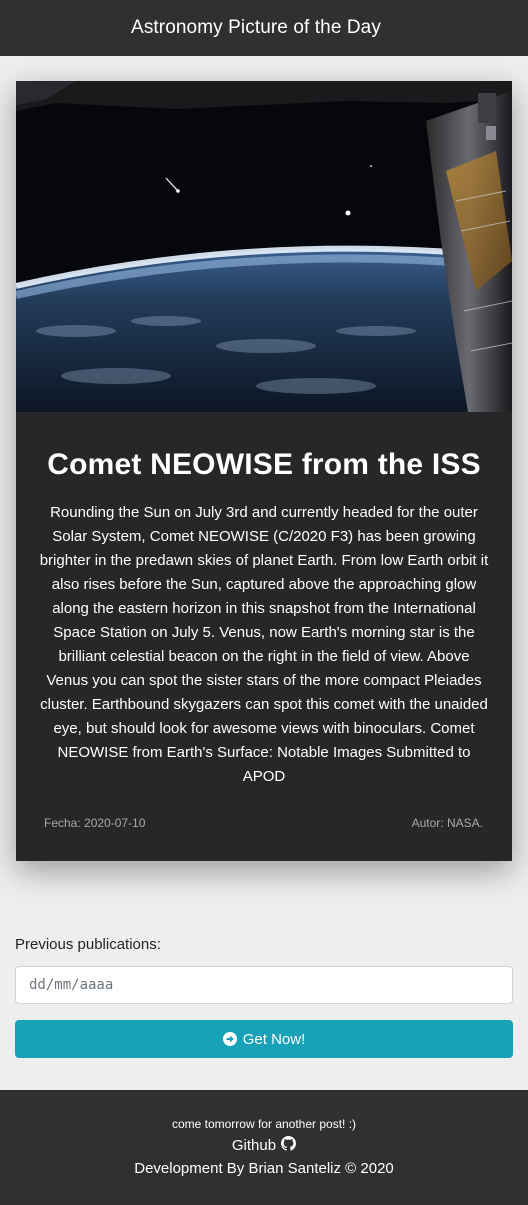 The height and width of the screenshot is (1205, 528). What do you see at coordinates (88, 944) in the screenshot?
I see `previous-publications-label: Previous publications:` at bounding box center [88, 944].